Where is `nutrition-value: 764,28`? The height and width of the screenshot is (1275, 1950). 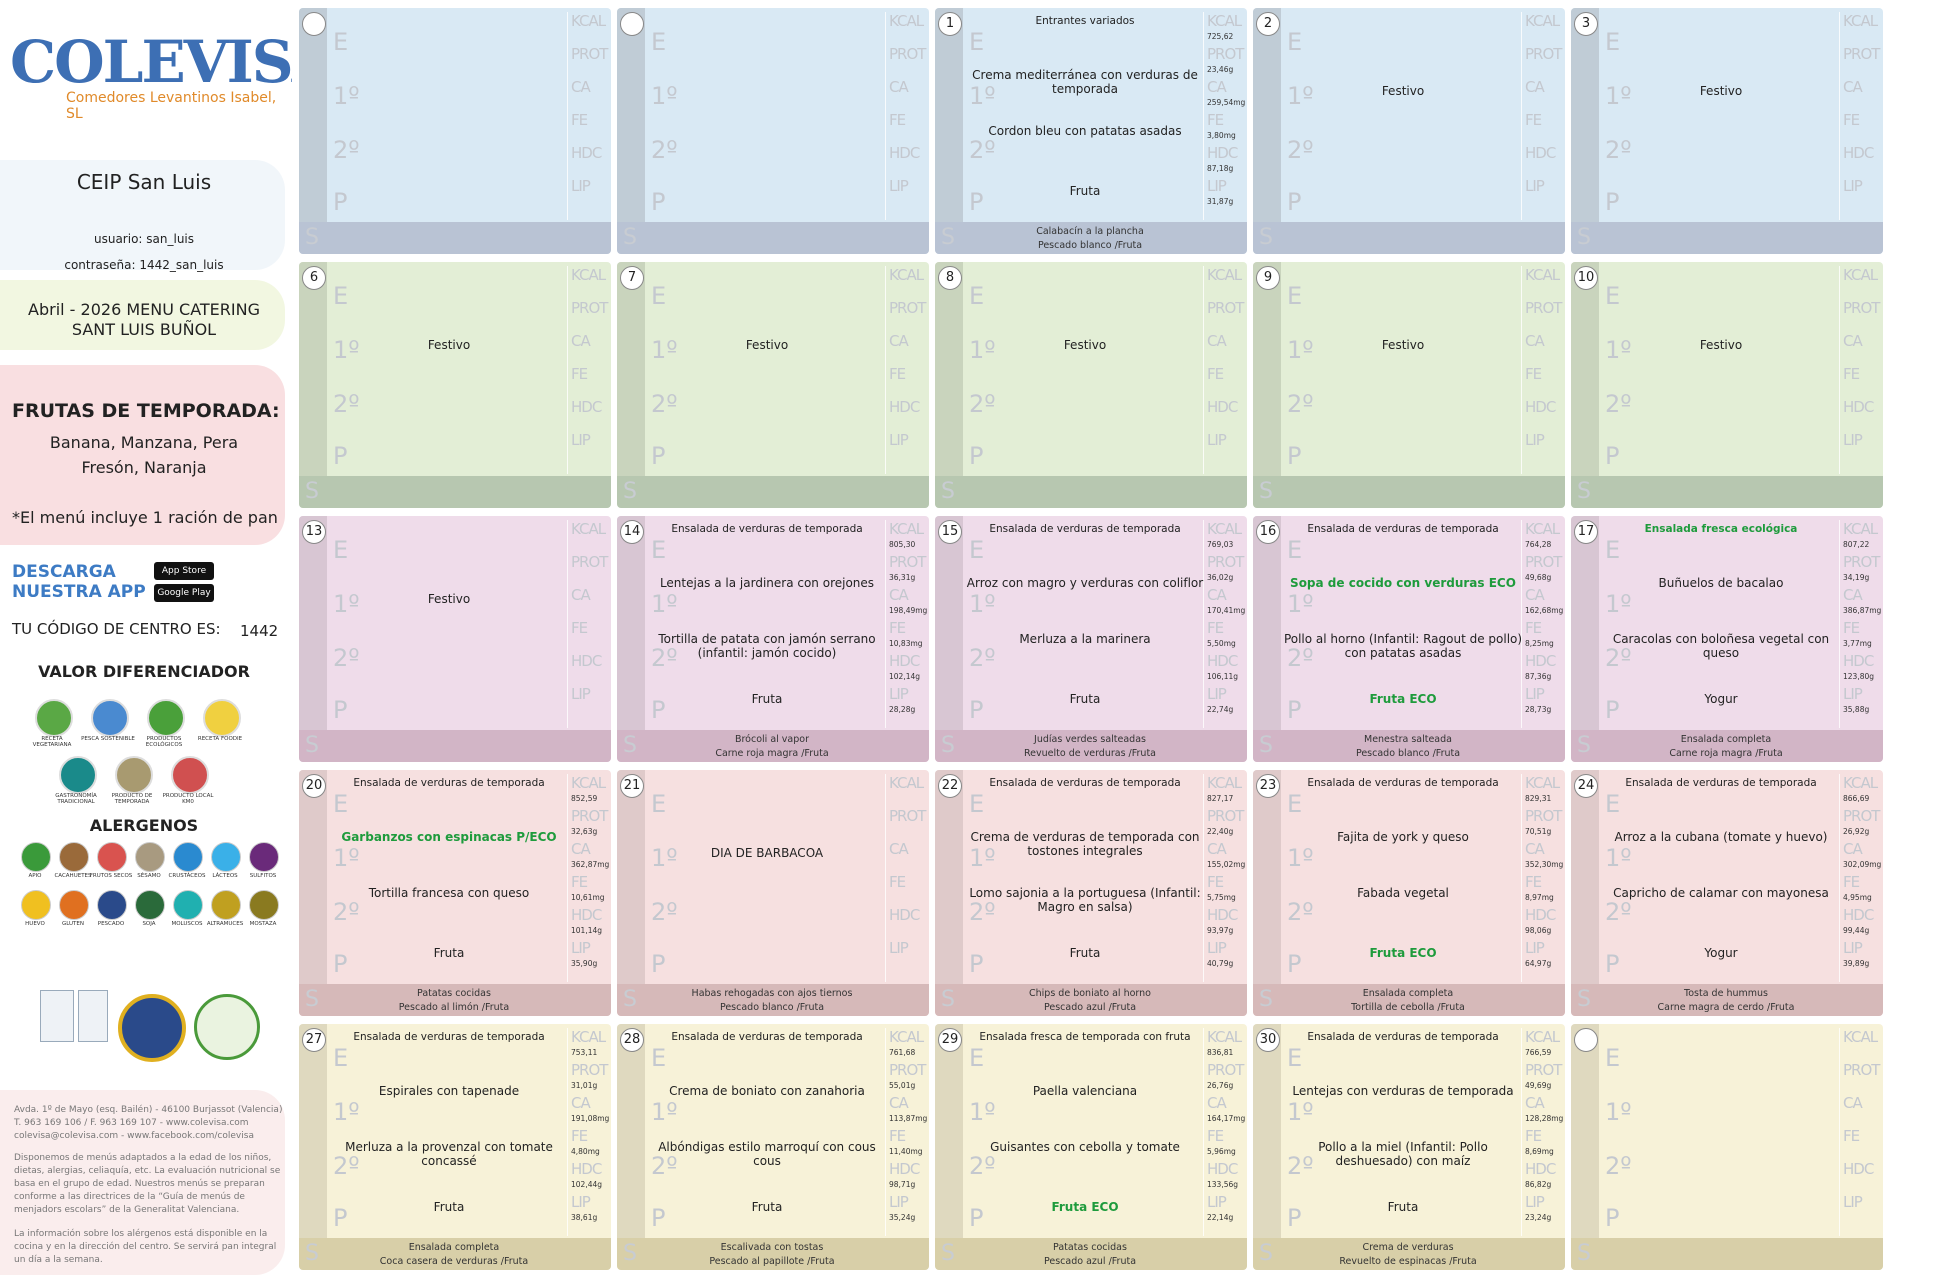
nutrition-value: 764,28 is located at coordinates (1538, 544).